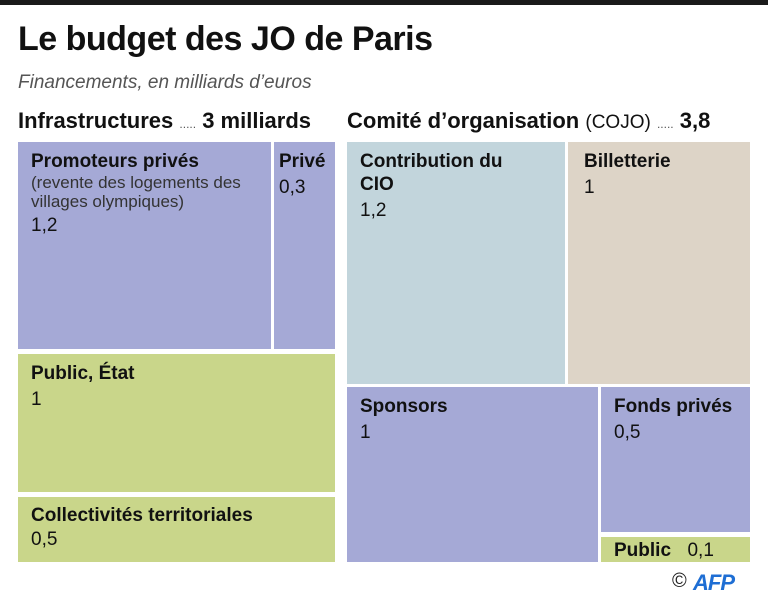  What do you see at coordinates (472, 474) in the screenshot?
I see `treemap-cell-sponsors: Sponsors 1` at bounding box center [472, 474].